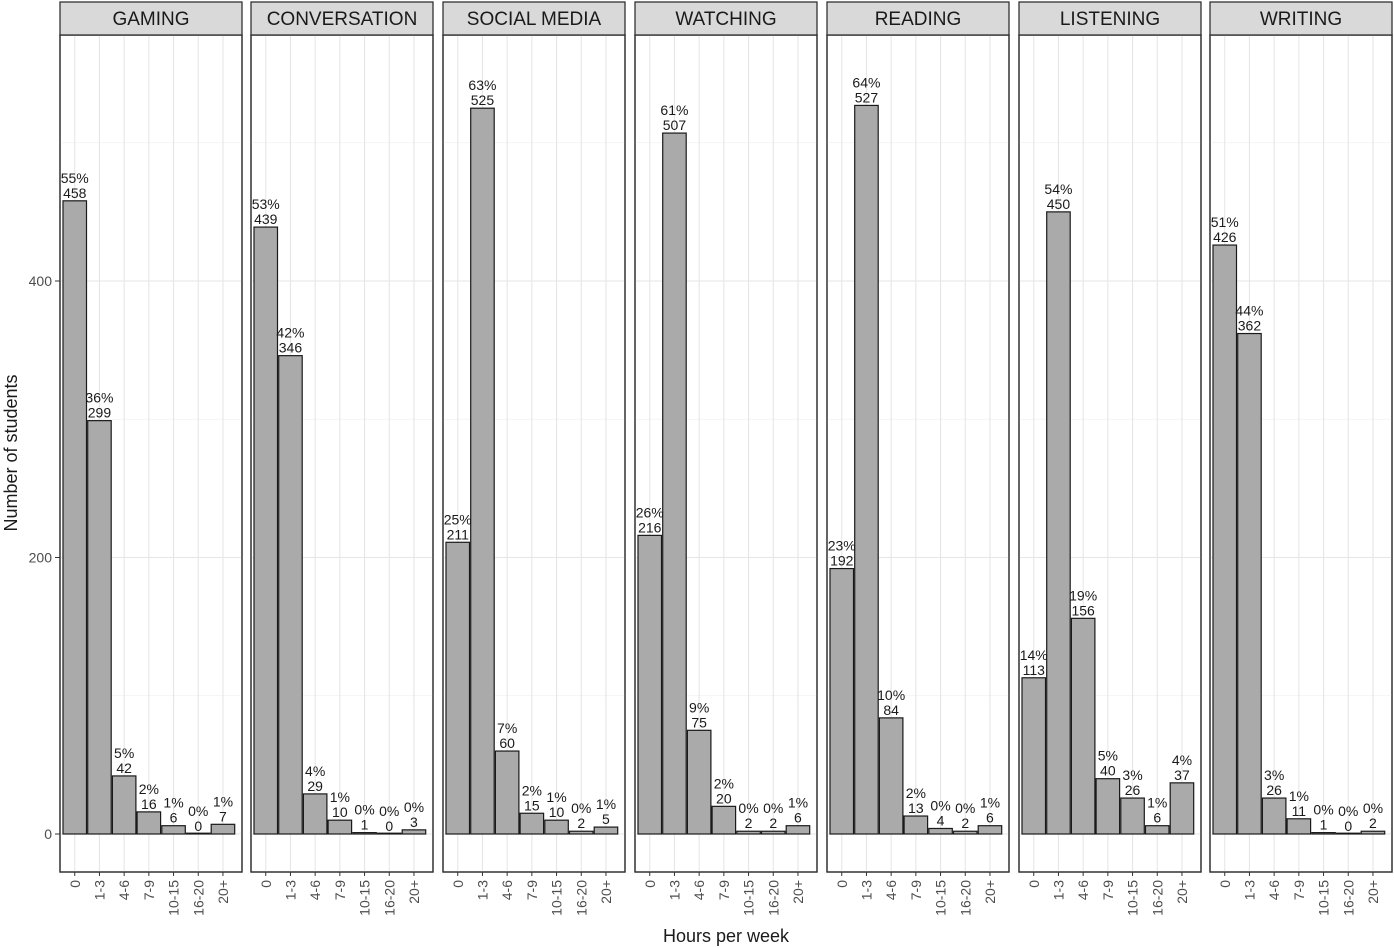 The image size is (1394, 948). Describe the element at coordinates (291, 348) in the screenshot. I see `value-label-conversation-1-3: 346` at that location.